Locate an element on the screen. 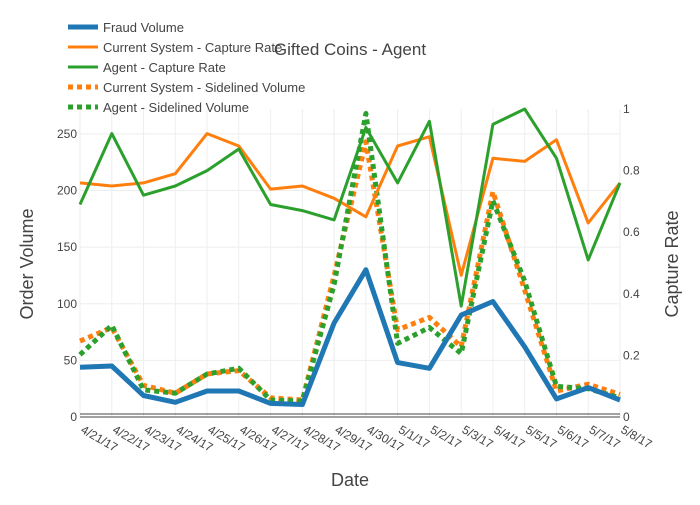  y2-axis-title: Capture Rate is located at coordinates (672, 263).